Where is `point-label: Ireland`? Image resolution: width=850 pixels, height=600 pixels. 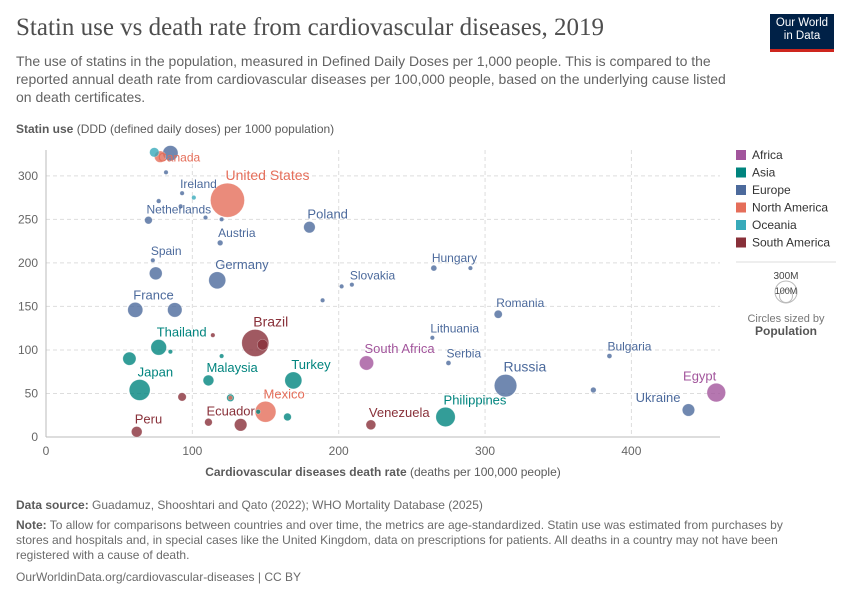 point-label: Ireland is located at coordinates (198, 184).